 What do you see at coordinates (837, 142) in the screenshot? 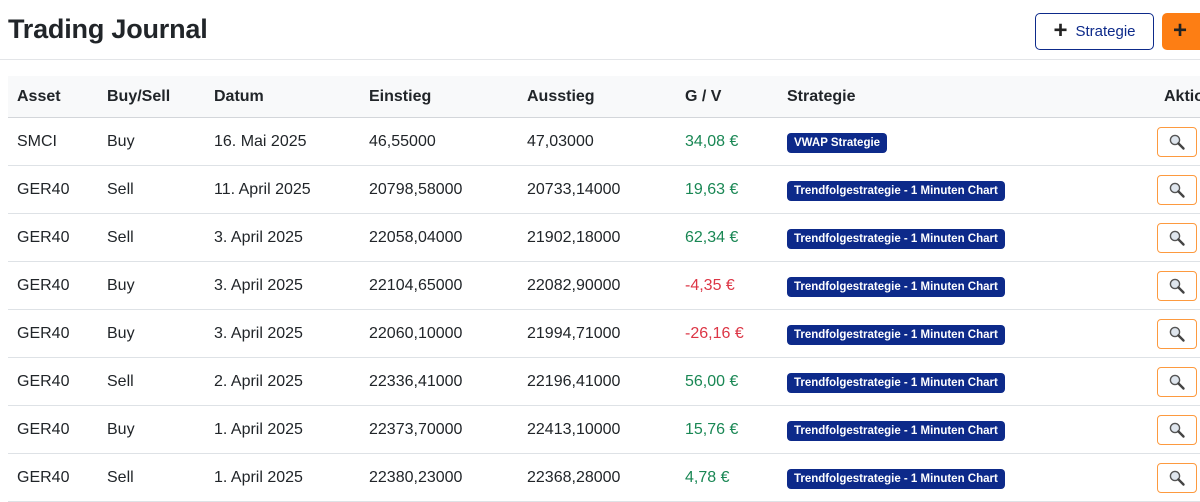
I see `strategy-badge: VWAP Strategie` at bounding box center [837, 142].